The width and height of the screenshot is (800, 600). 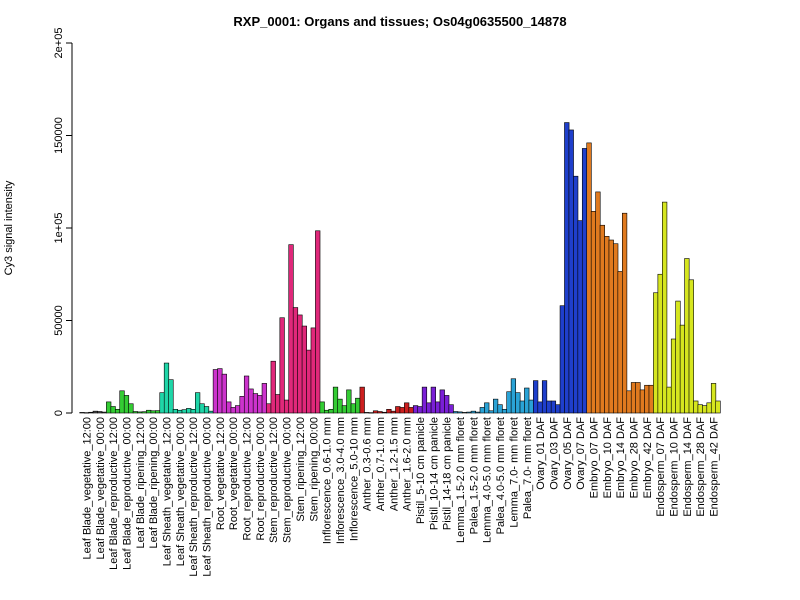 What do you see at coordinates (488, 480) in the screenshot?
I see `x-tick-label: Lemma_4.0-5.0 mm floret` at bounding box center [488, 480].